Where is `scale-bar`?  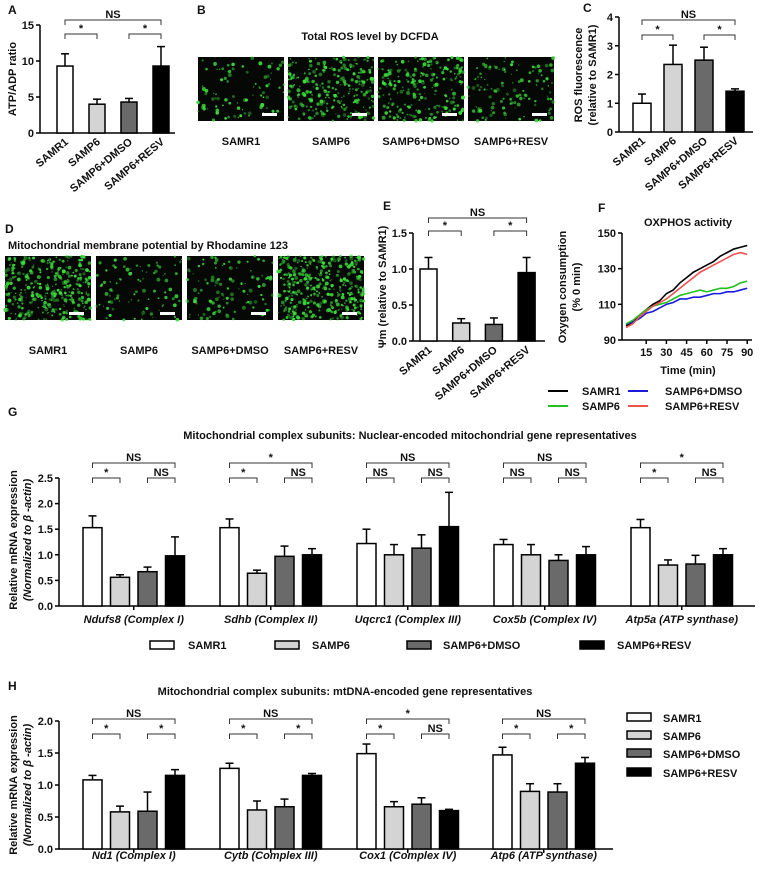
scale-bar is located at coordinates (258, 313).